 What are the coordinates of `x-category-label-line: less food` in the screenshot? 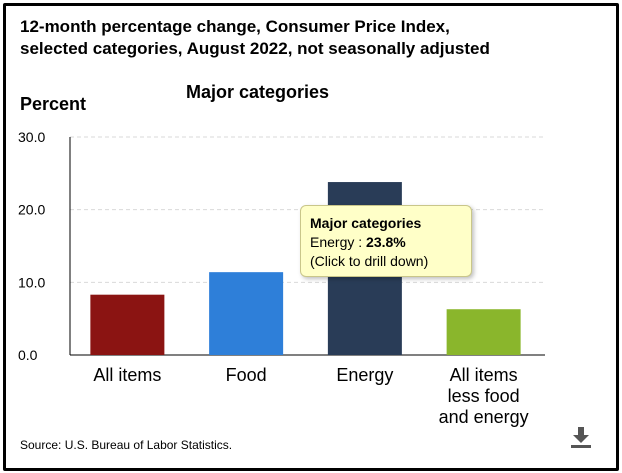 It's located at (484, 396).